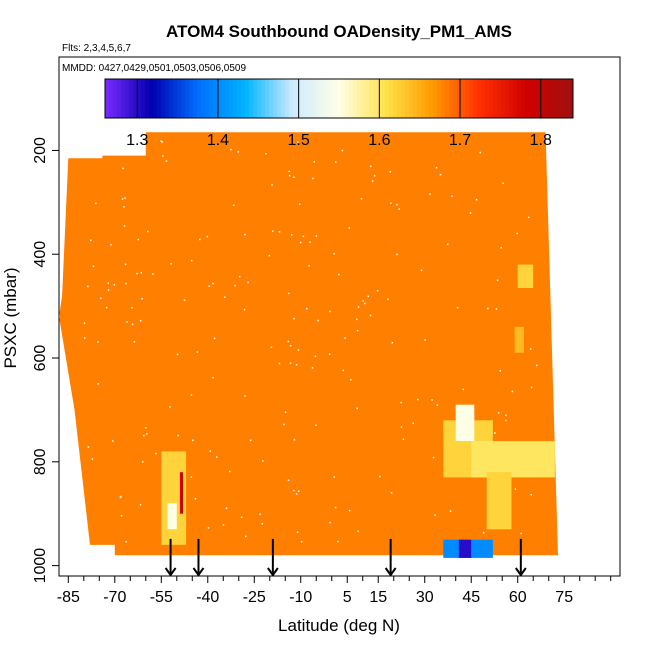 The height and width of the screenshot is (650, 650). I want to click on flights-note: Flts: 2,3,4,5,6,7, so click(96, 48).